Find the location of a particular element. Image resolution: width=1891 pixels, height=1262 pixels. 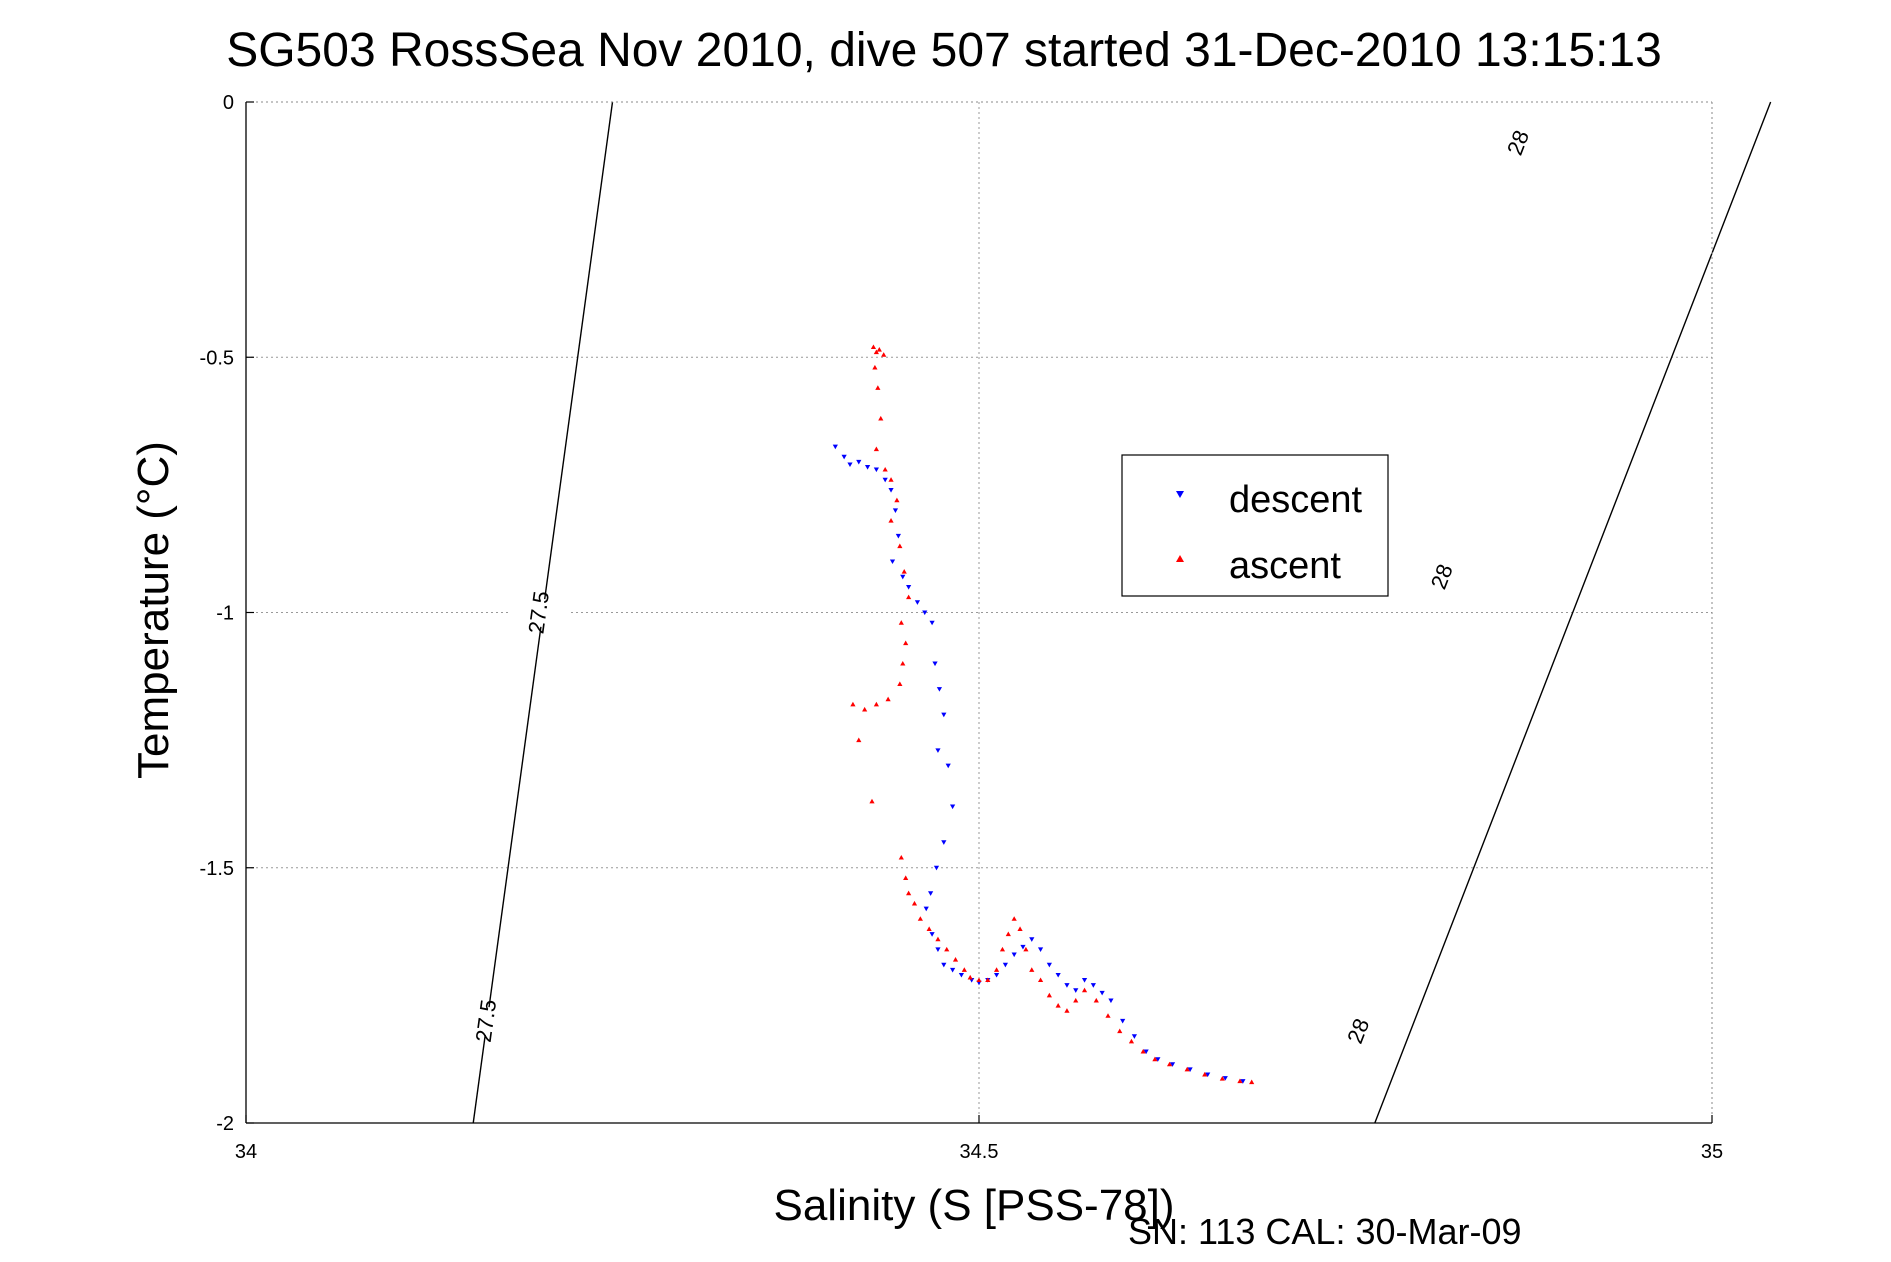

contour-label: 27.5 is located at coordinates (486, 1021).